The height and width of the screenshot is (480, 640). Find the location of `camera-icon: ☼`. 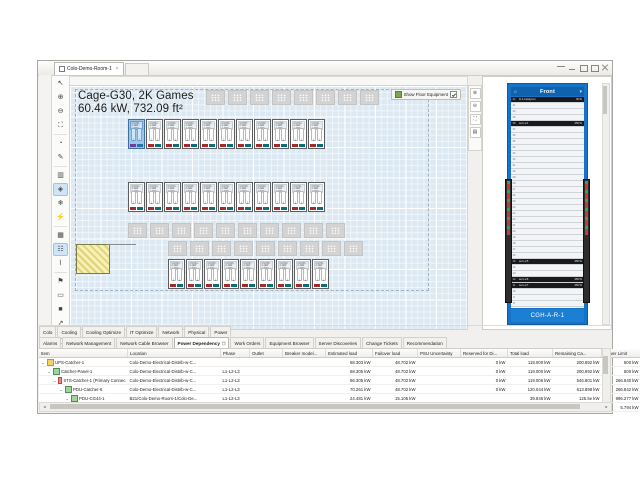

camera-icon: ☼ is located at coordinates (515, 91).